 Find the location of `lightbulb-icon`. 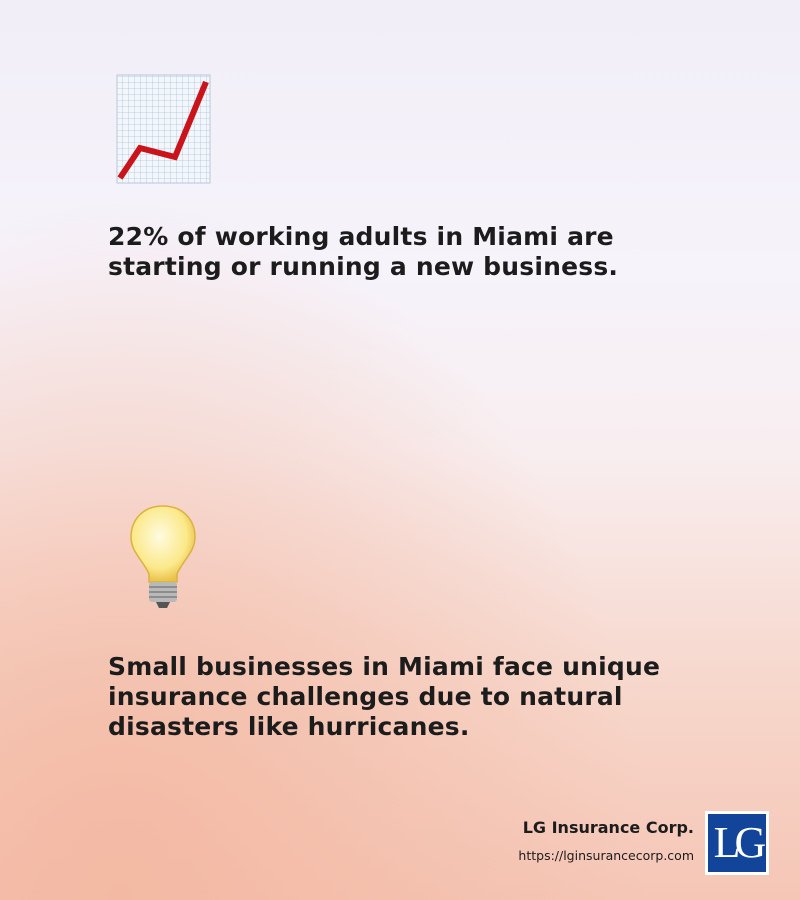

lightbulb-icon is located at coordinates (163, 556).